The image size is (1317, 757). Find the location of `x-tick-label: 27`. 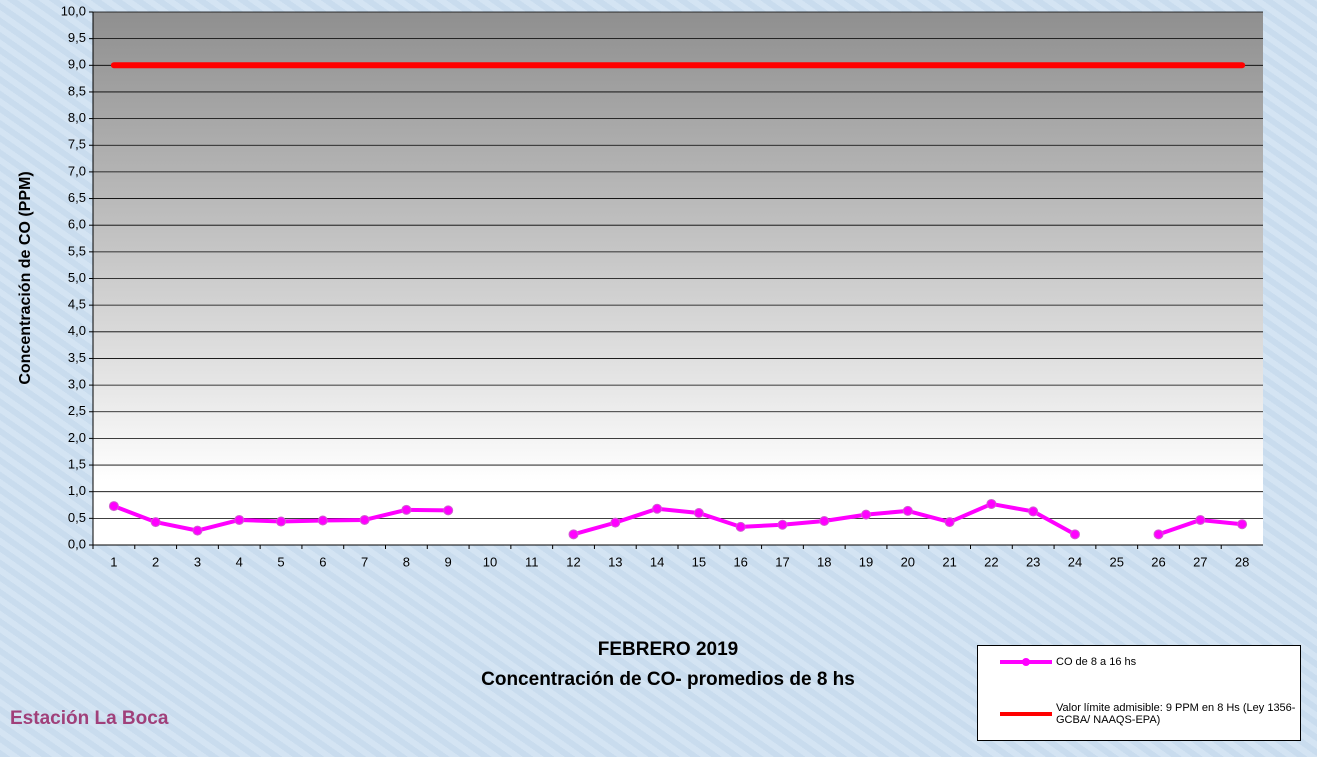

x-tick-label: 27 is located at coordinates (1200, 561).